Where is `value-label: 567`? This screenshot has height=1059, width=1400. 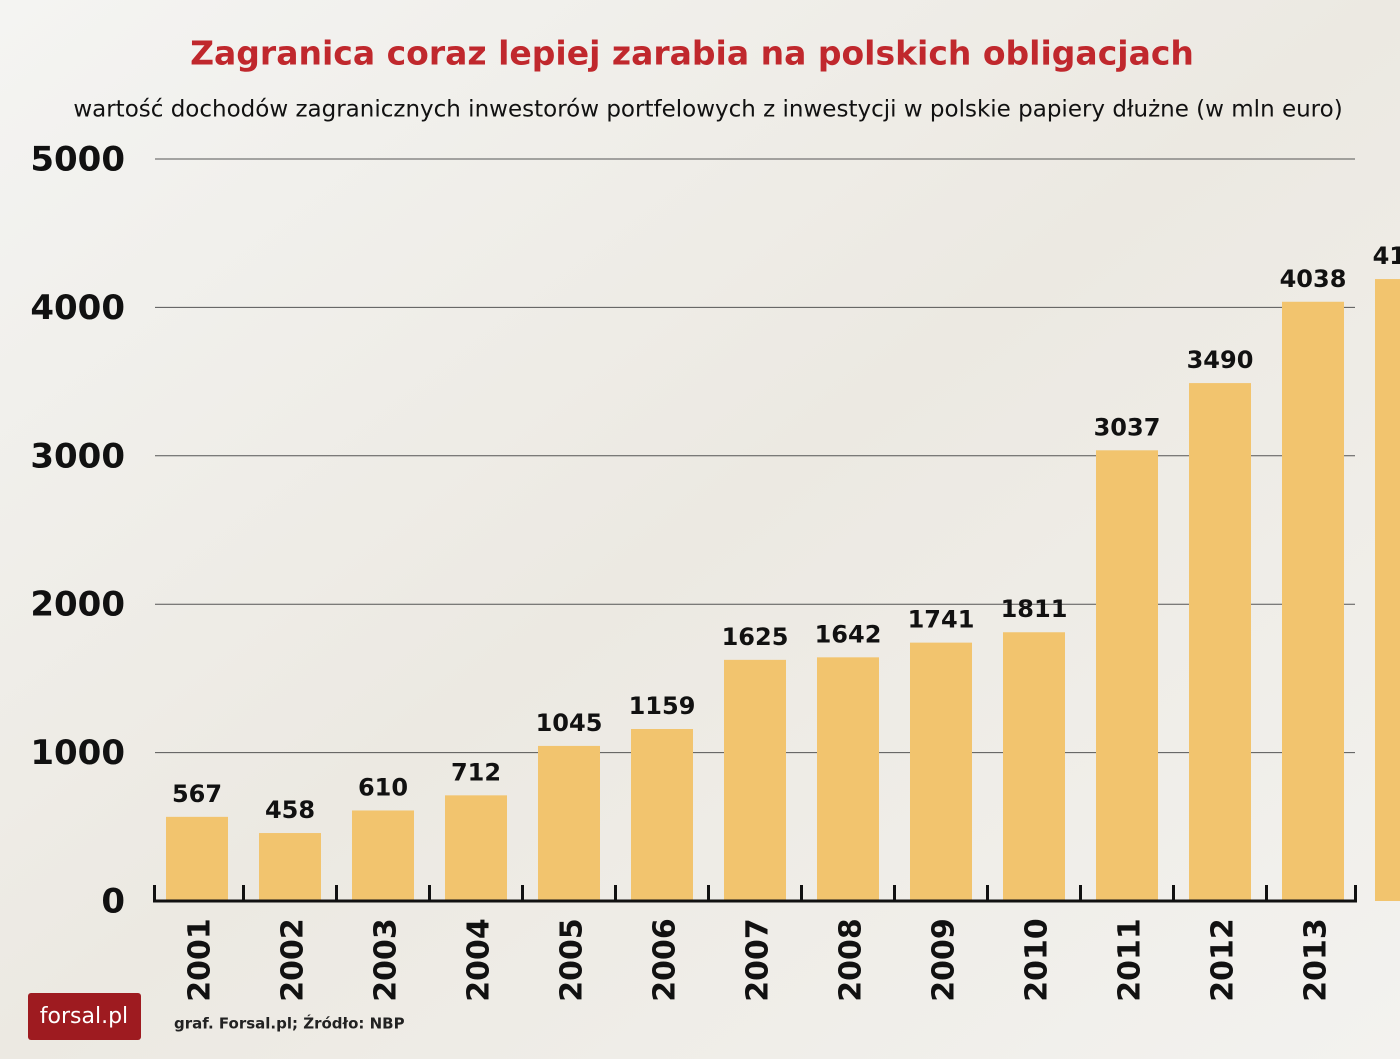 value-label: 567 is located at coordinates (197, 794).